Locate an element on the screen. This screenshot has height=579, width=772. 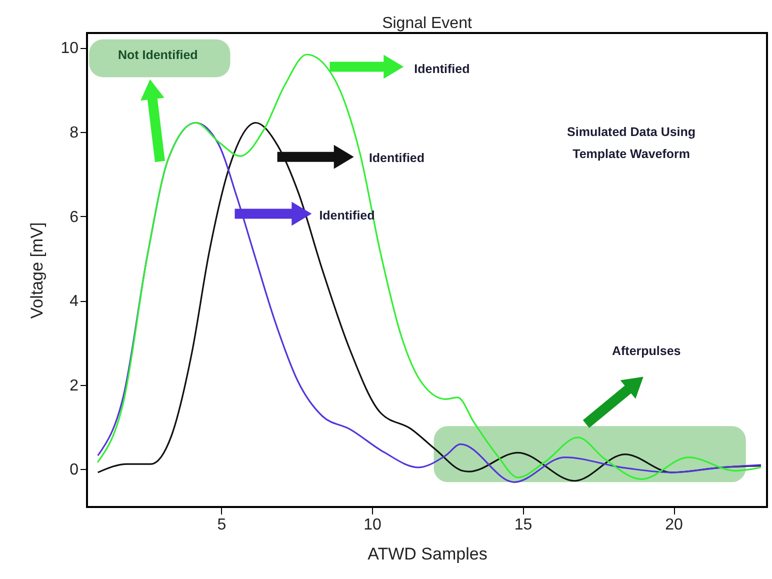
y-axis-title: Voltage [mV] is located at coordinates (37, 270).